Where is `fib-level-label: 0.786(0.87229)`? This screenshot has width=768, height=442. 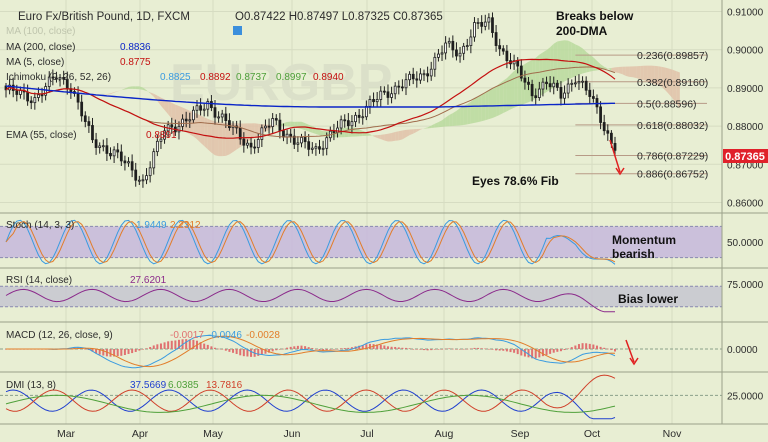 fib-level-label: 0.786(0.87229) is located at coordinates (672, 157).